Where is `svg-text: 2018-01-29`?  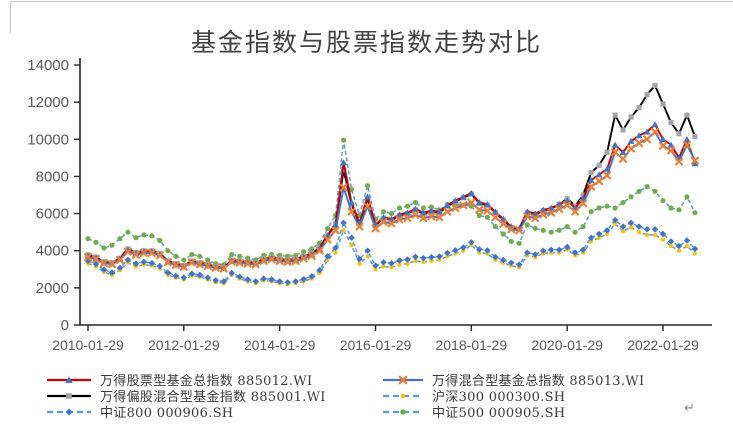
svg-text: 2018-01-29 is located at coordinates (472, 345).